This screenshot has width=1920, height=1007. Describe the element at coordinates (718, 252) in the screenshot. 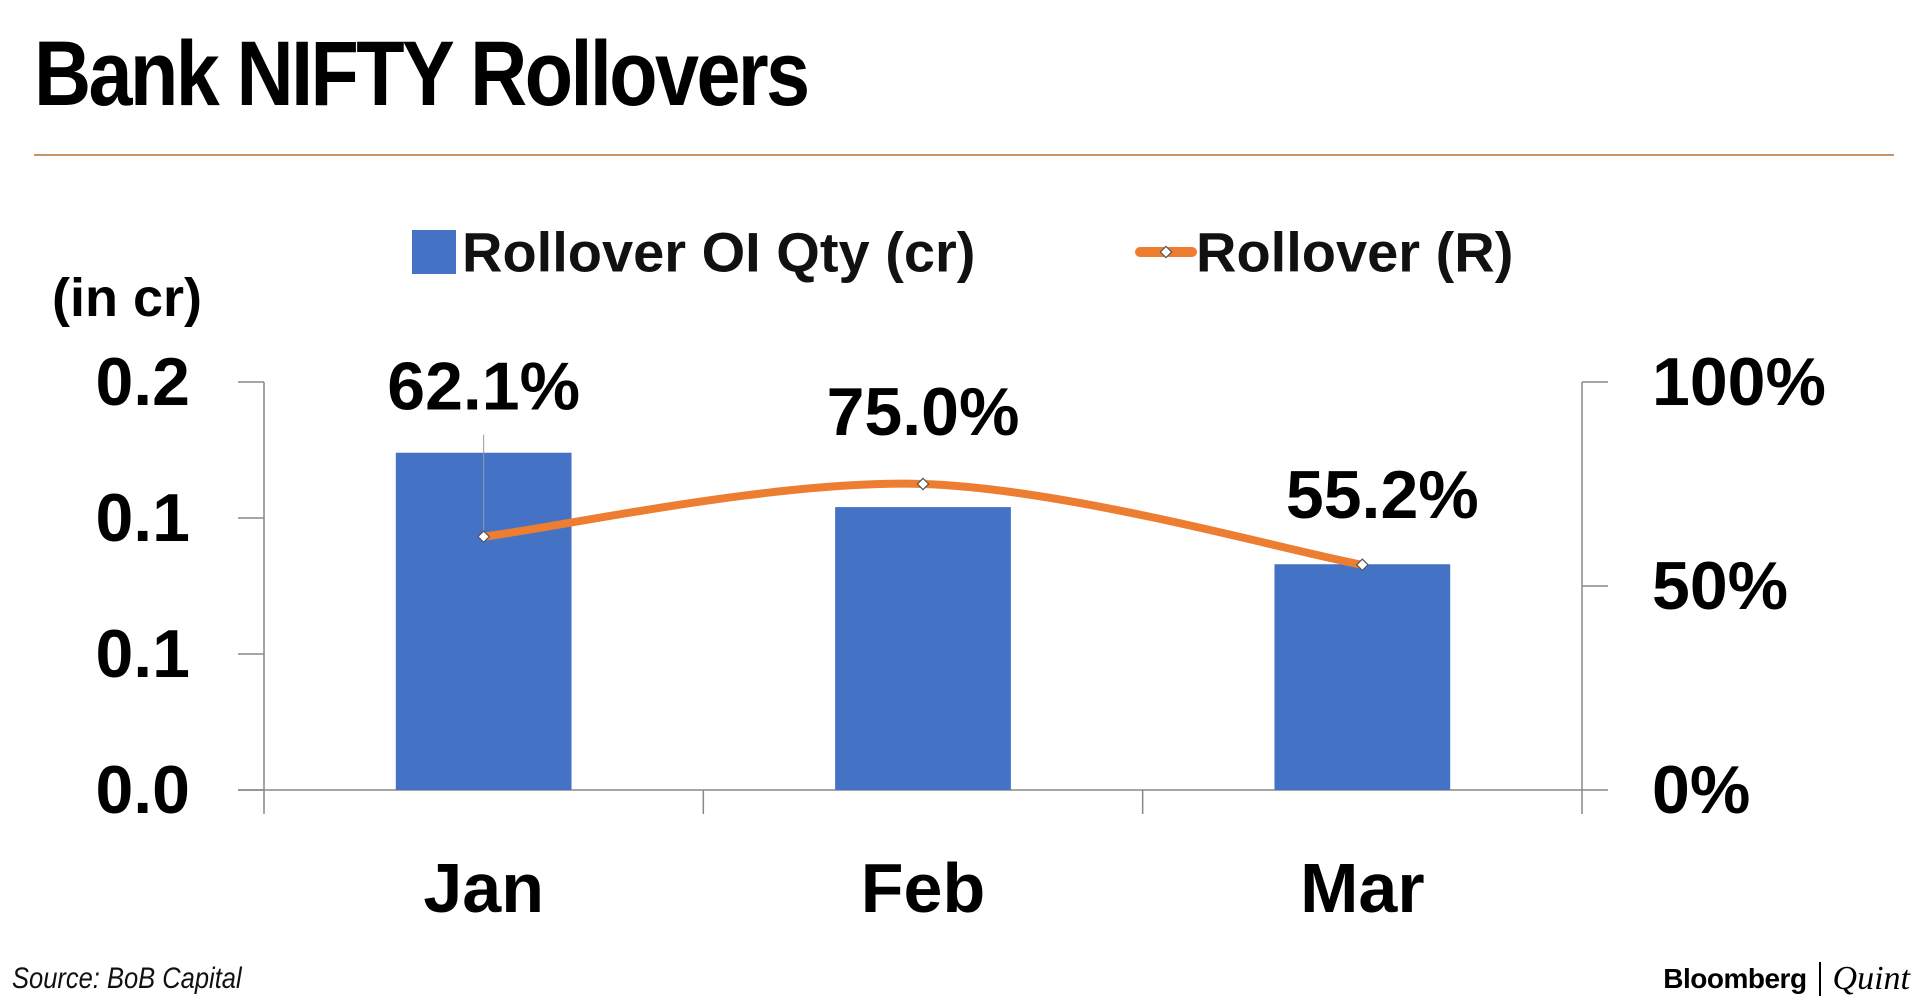

I see `legend-label-bars: Rollover OI Qty (cr)` at that location.